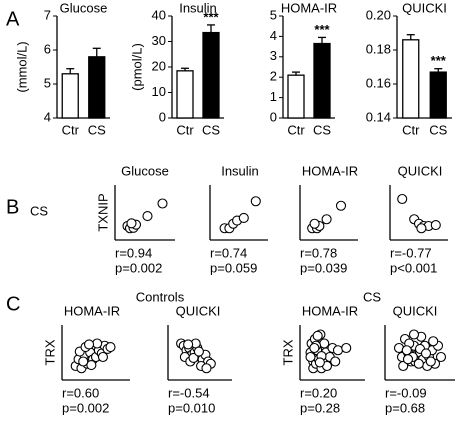 This screenshot has height=421, width=474. What do you see at coordinates (378, 116) in the screenshot?
I see `y-tick-label: 0.14` at bounding box center [378, 116].